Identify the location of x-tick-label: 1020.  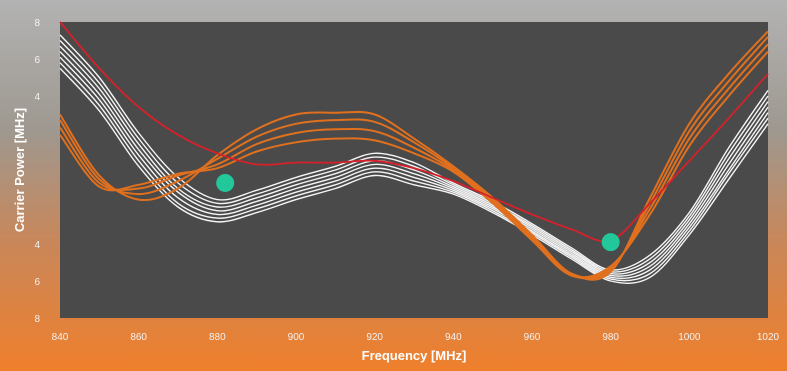
(768, 337).